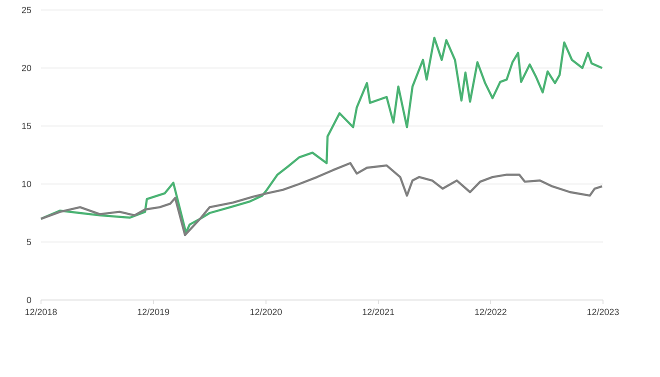  I want to click on y-tick-label: 0, so click(29, 300).